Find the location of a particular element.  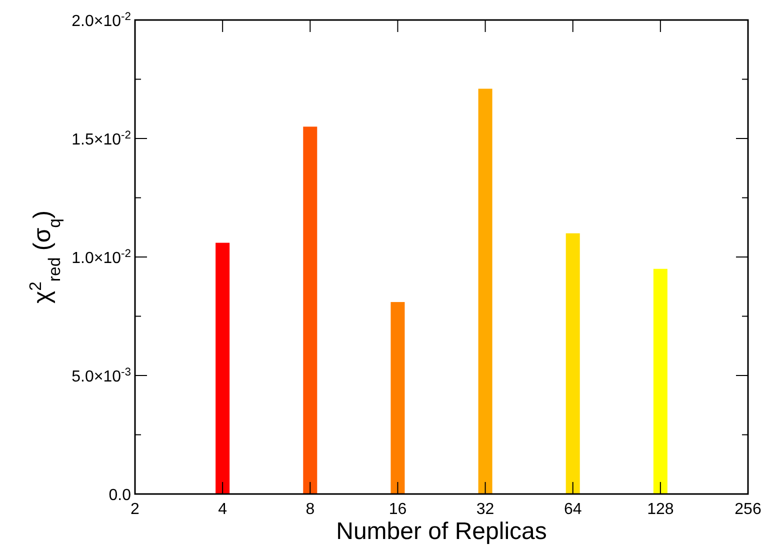

y-tick-label: 2.0×10$^{-2}$ is located at coordinates (101, 20).